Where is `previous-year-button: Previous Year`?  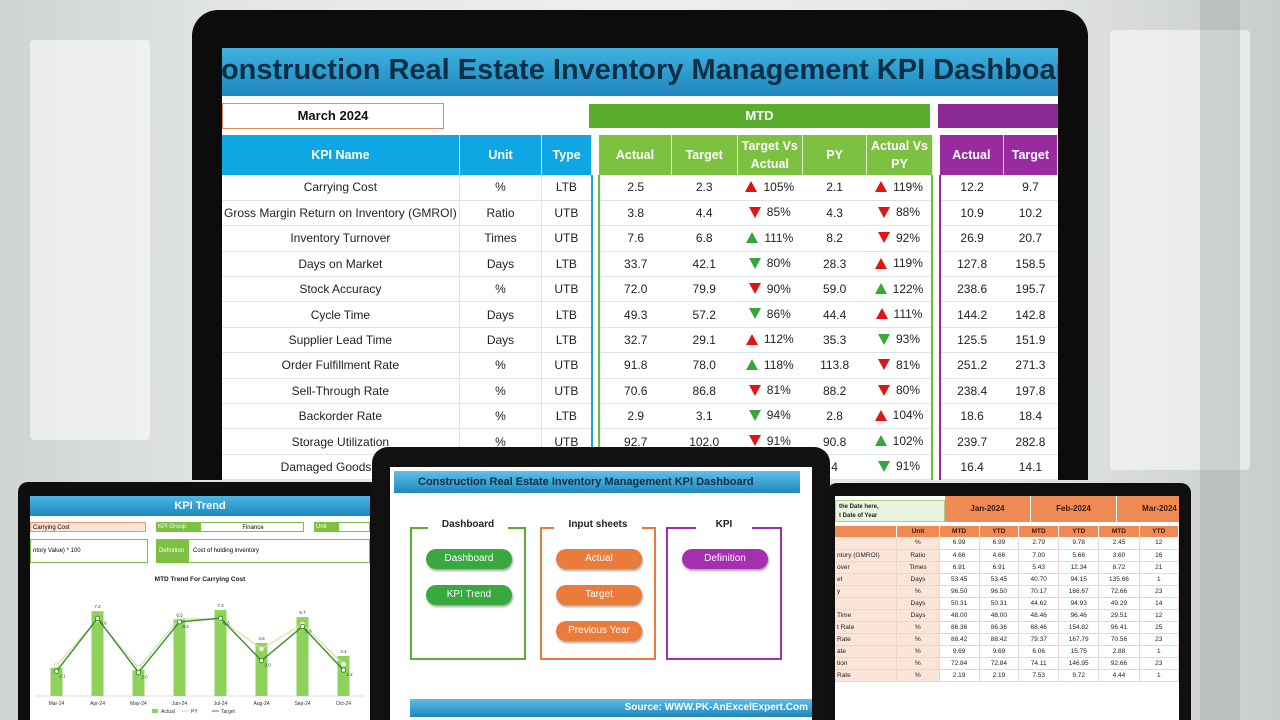
previous-year-button: Previous Year is located at coordinates (599, 631).